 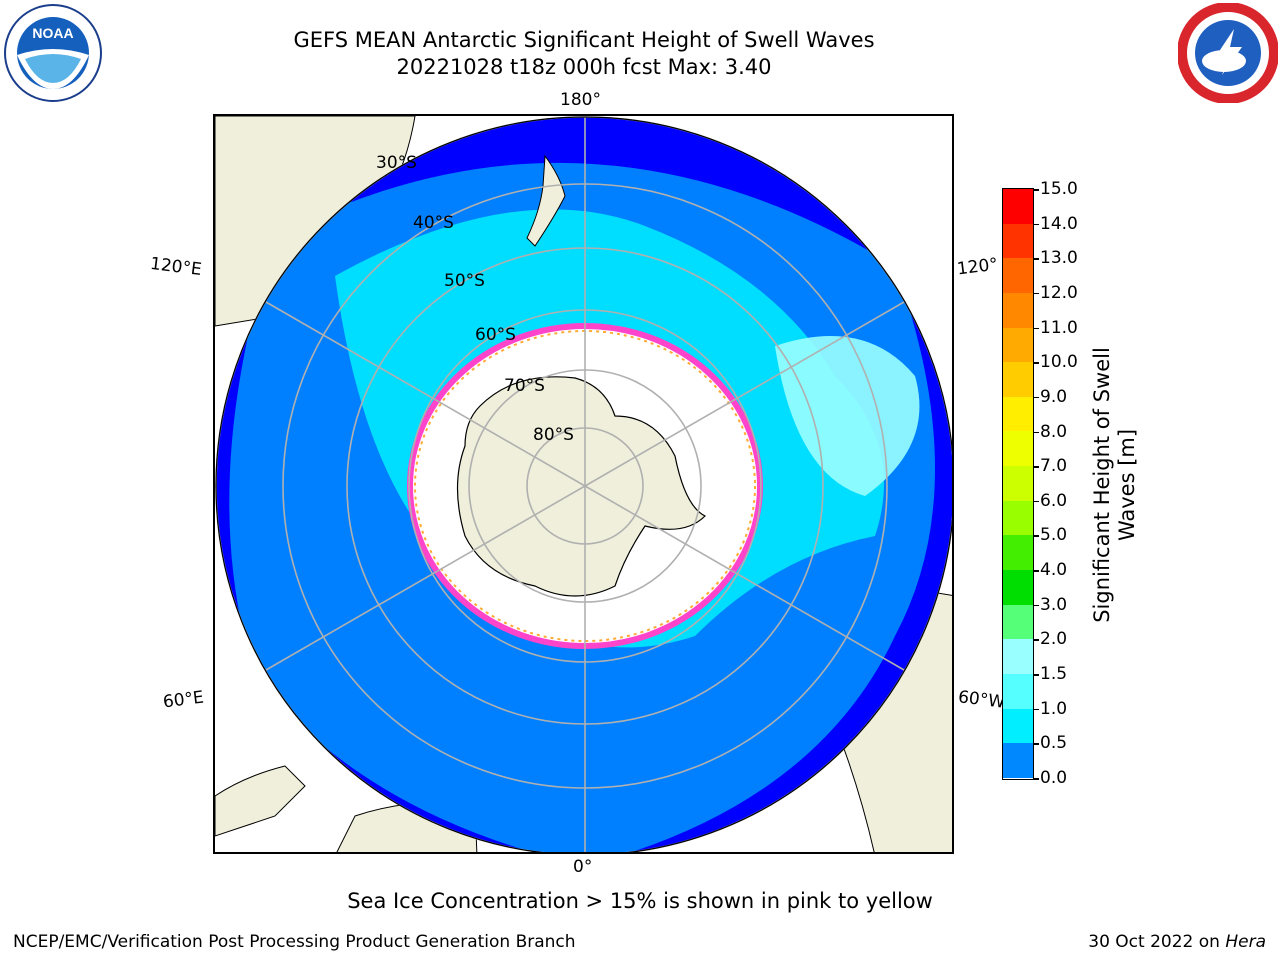 What do you see at coordinates (1054, 396) in the screenshot?
I see `colorbar-tick-label: 9.0` at bounding box center [1054, 396].